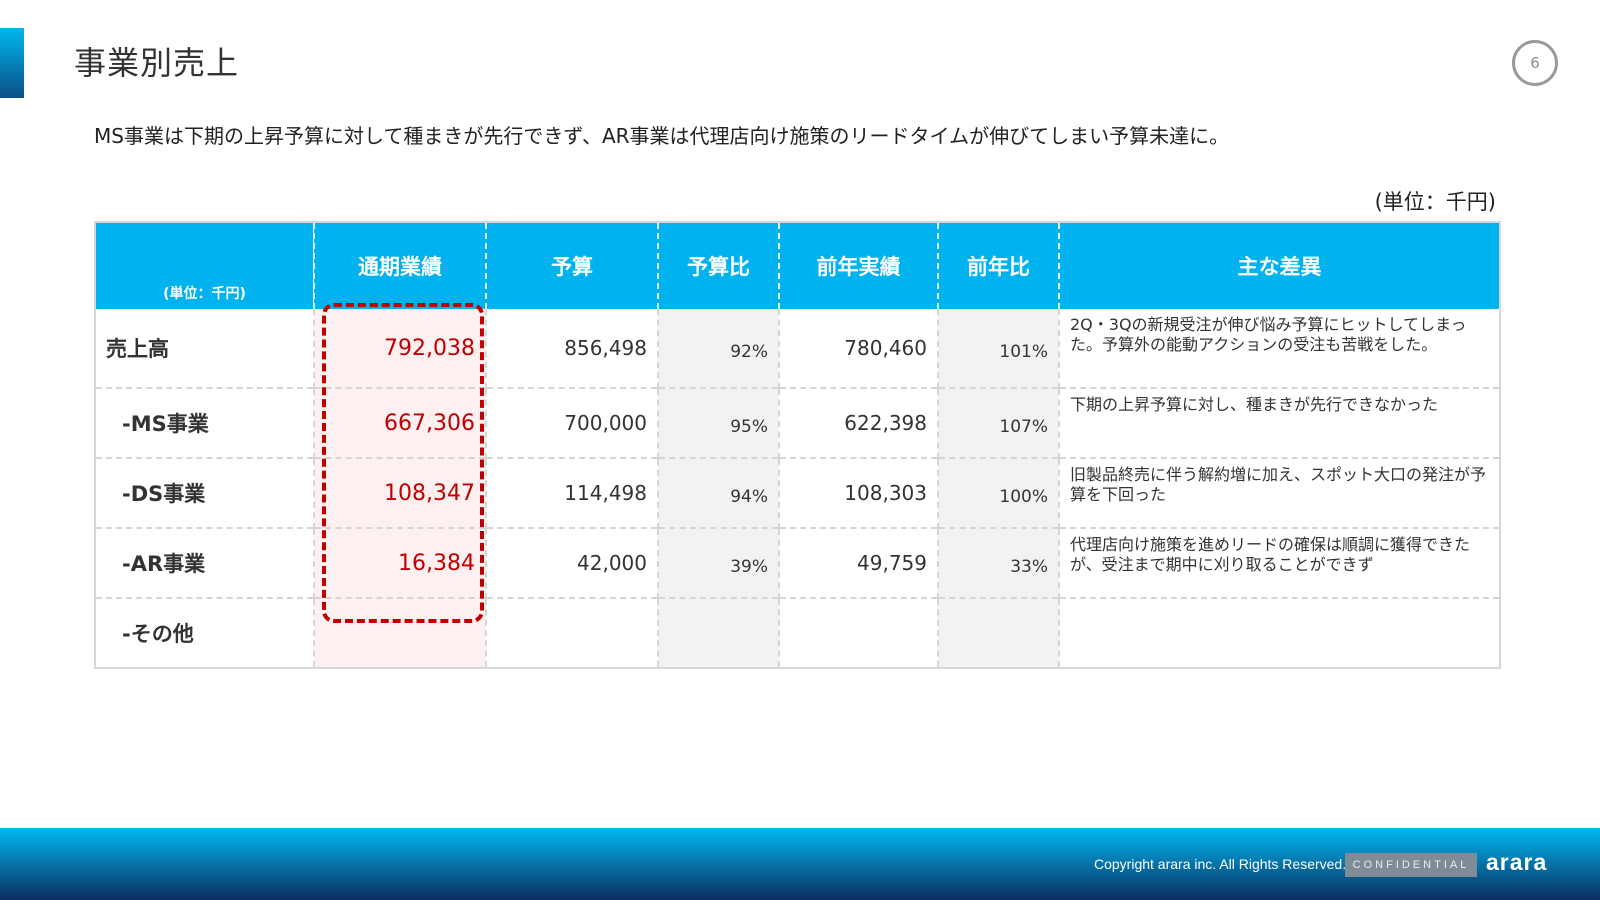  What do you see at coordinates (399, 632) in the screenshot?
I see `actual-value` at bounding box center [399, 632].